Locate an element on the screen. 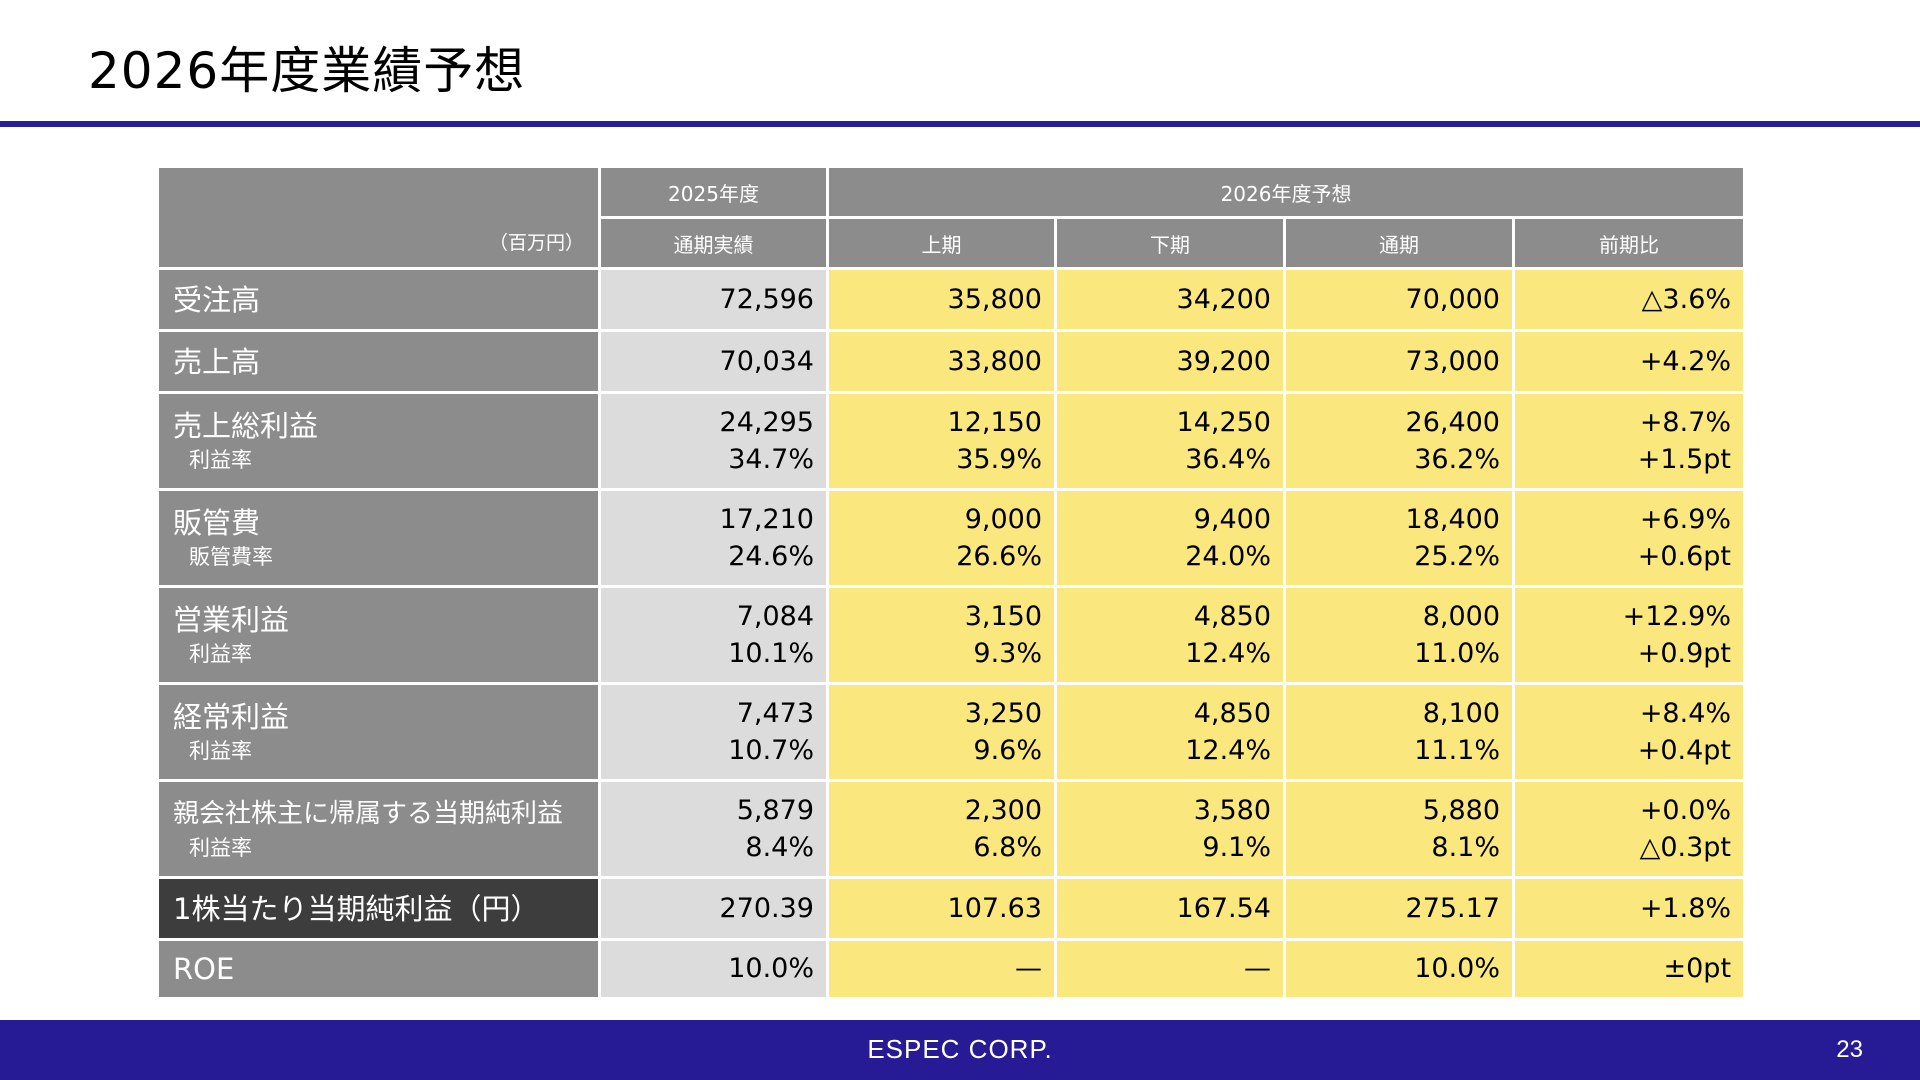 The image size is (1920, 1080). row-label: 親会社株主に帰属する当期純利益 is located at coordinates (368, 814).